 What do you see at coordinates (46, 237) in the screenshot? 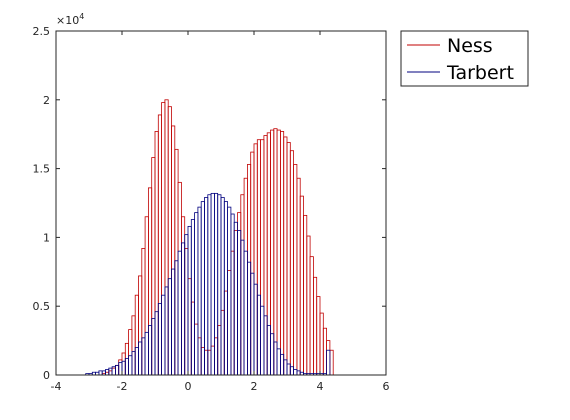
I see `y-tick-label: 1` at bounding box center [46, 237].